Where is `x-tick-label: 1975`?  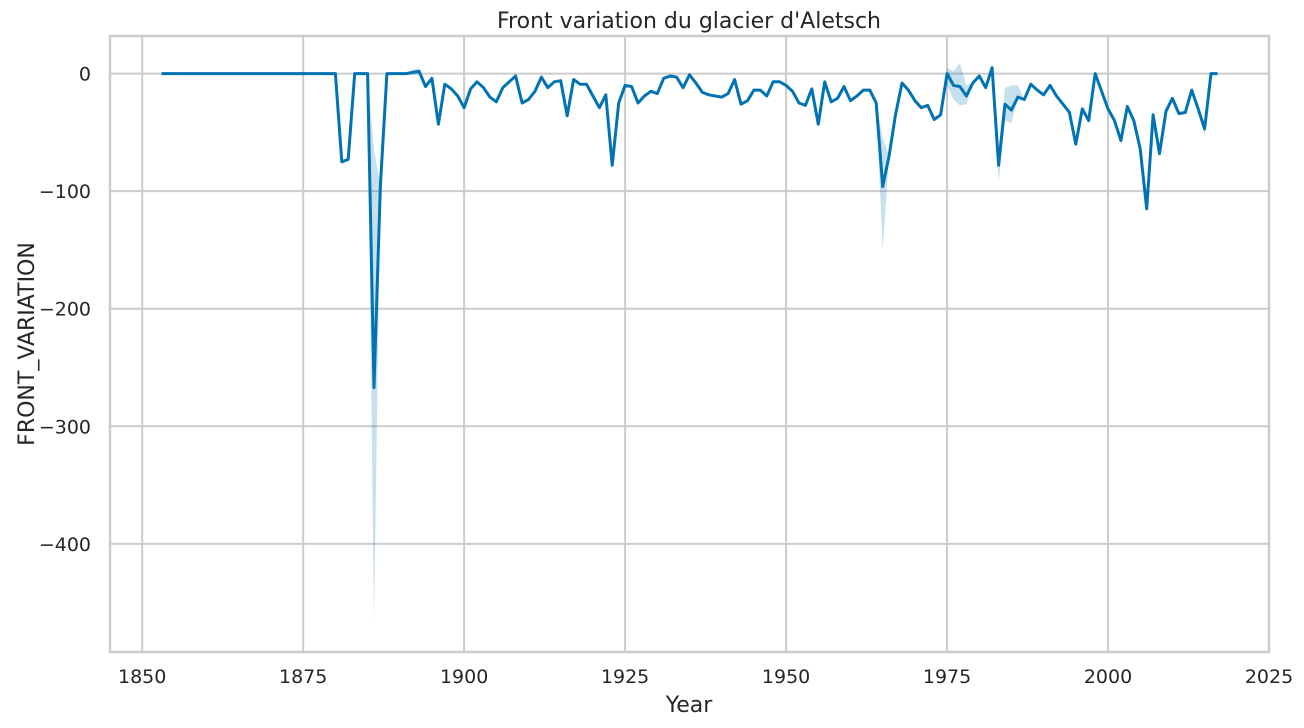 x-tick-label: 1975 is located at coordinates (947, 677).